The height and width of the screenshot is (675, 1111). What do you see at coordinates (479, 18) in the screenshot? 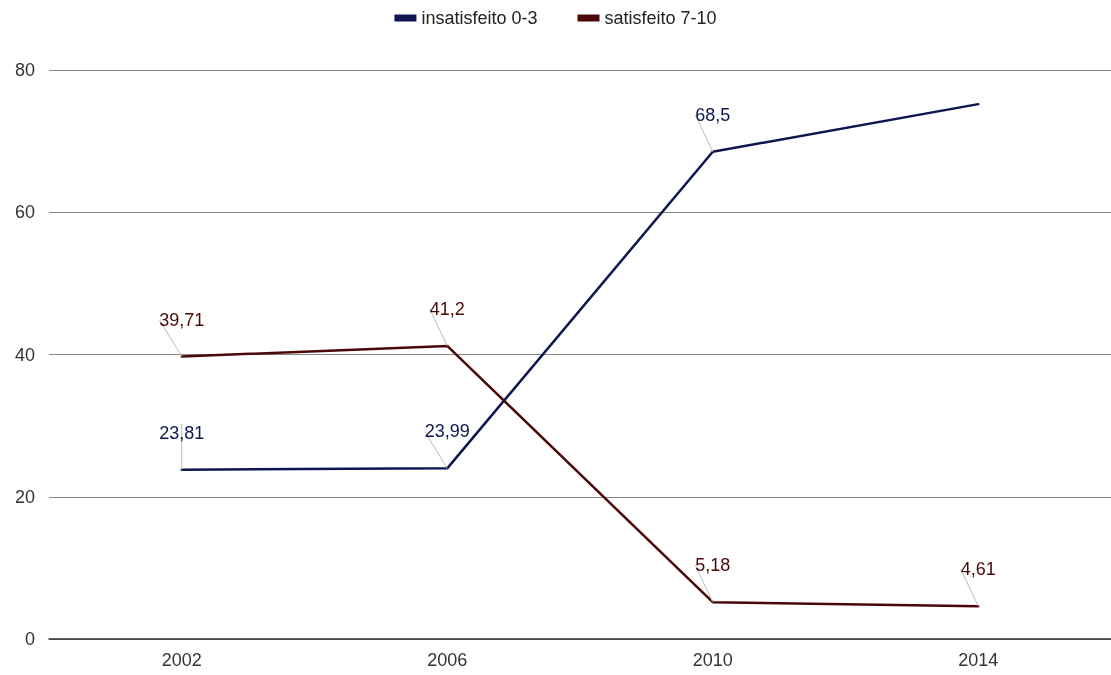
I see `legend-label: insatisfeito 0-3` at bounding box center [479, 18].